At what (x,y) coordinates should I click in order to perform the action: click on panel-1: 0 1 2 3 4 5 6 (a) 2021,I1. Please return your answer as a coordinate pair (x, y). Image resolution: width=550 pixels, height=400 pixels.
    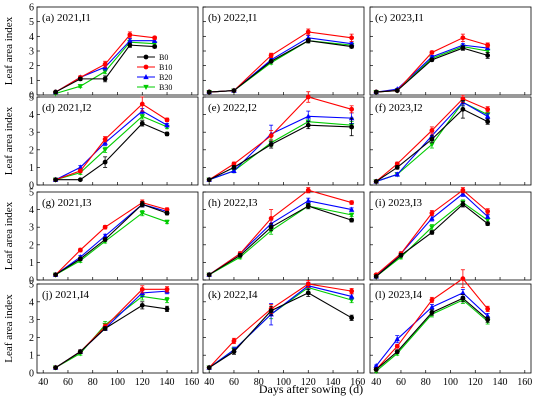
    Looking at the image, I should click on (114, 52).